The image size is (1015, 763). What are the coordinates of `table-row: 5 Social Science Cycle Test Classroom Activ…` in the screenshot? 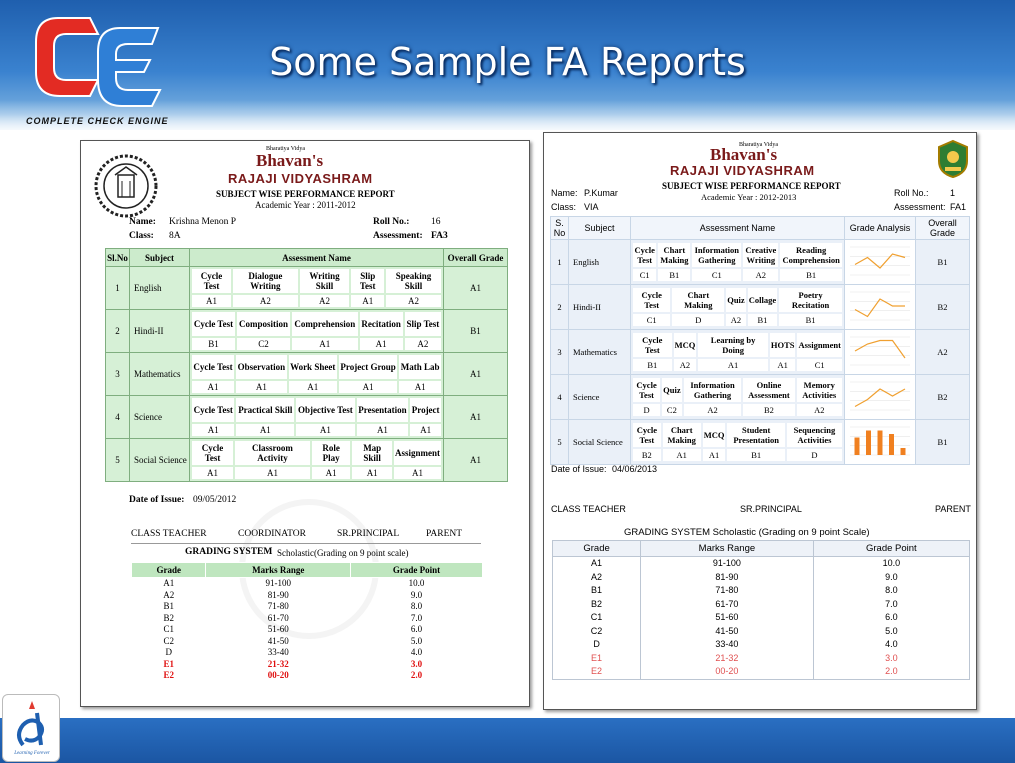 It's located at (306, 460).